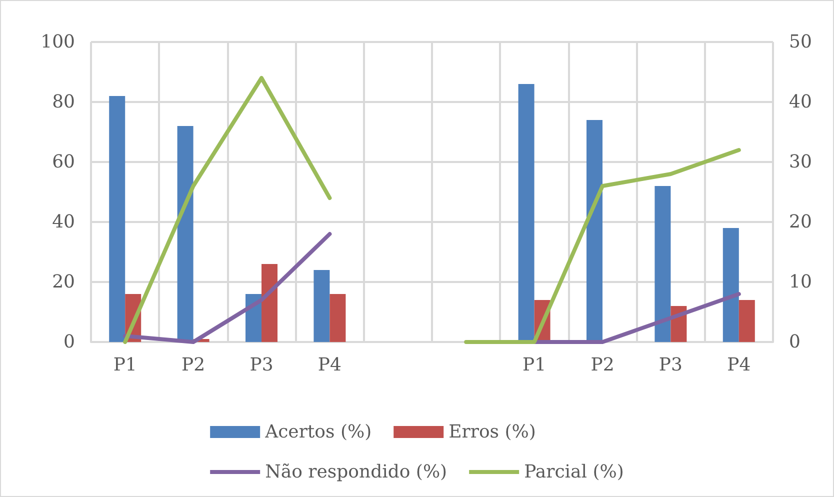  What do you see at coordinates (800, 162) in the screenshot?
I see `y2-tick-label: 30` at bounding box center [800, 162].